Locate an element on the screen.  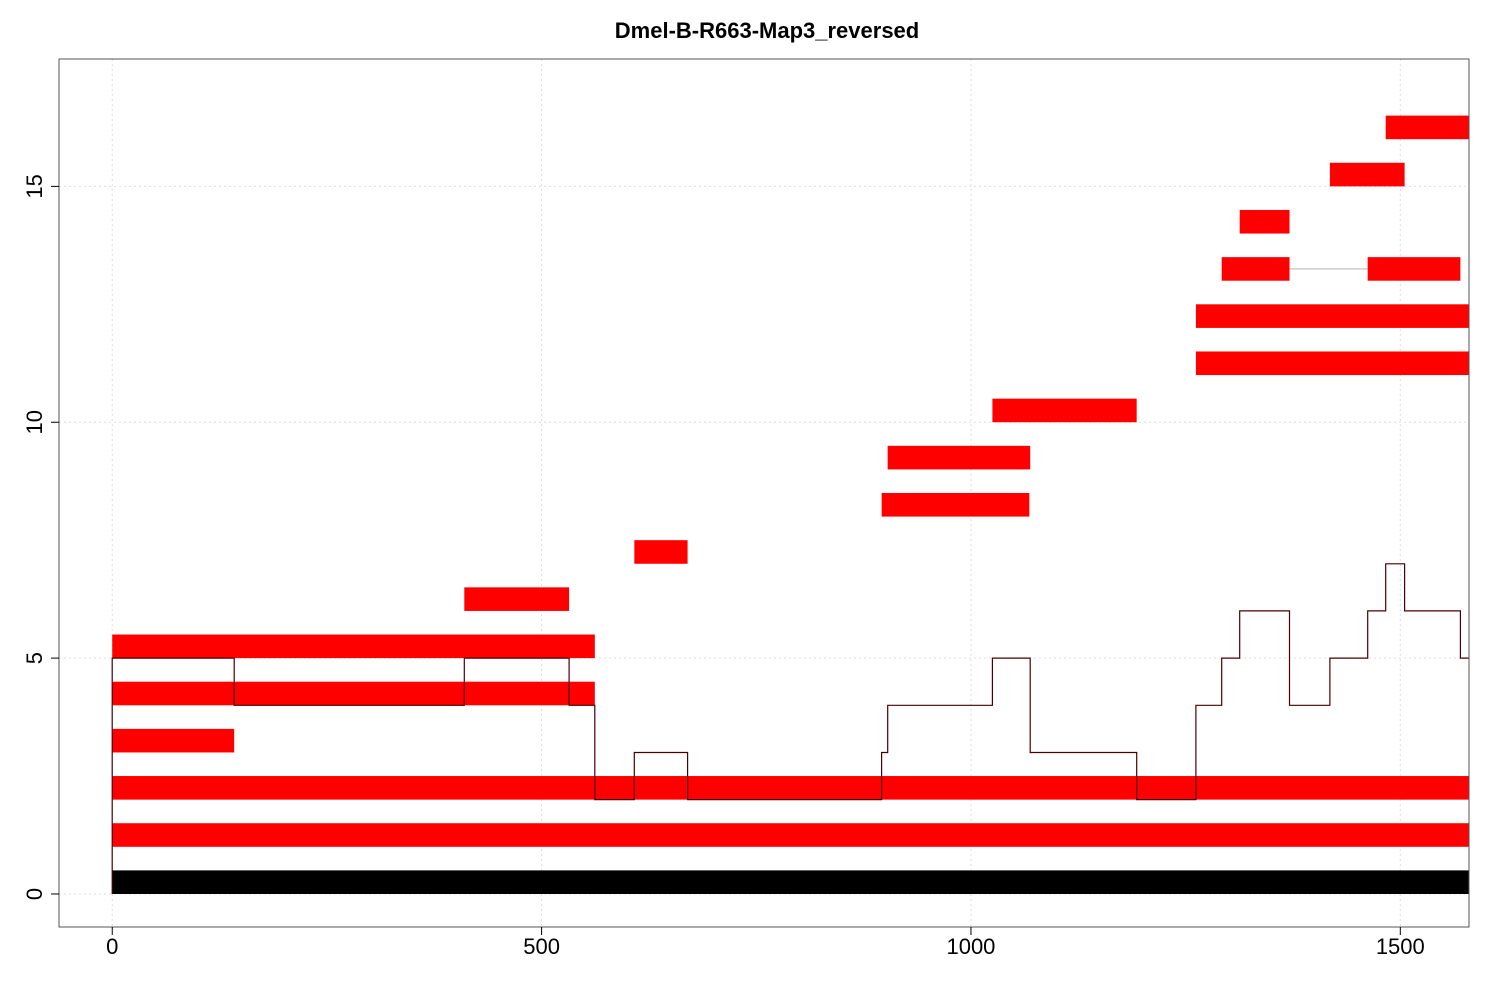
y-tick-label: 0 is located at coordinates (34, 894).